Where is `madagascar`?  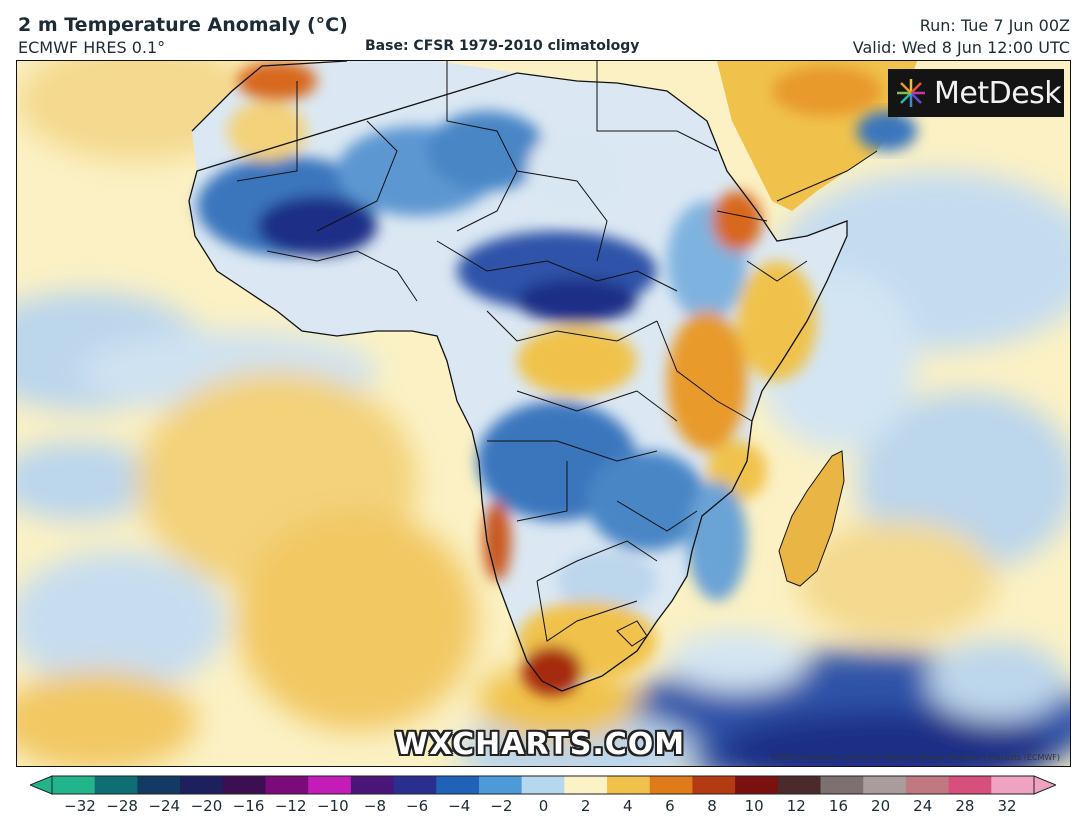 madagascar is located at coordinates (811, 518).